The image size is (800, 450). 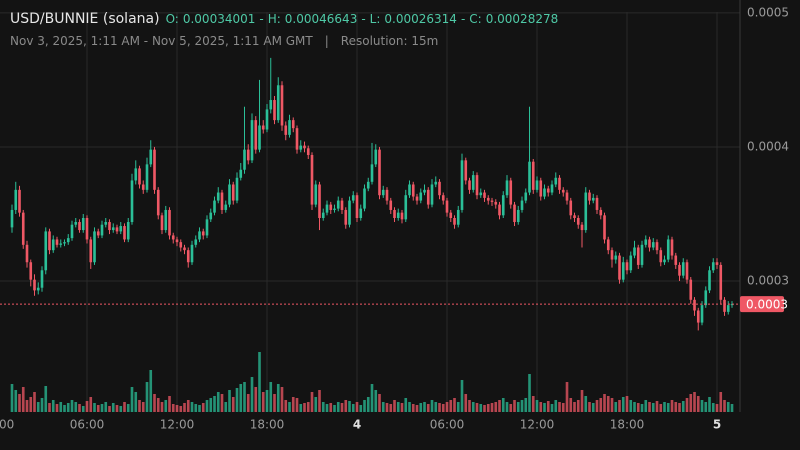 What do you see at coordinates (372, 382) in the screenshot?
I see `volume-layer` at bounding box center [372, 382].